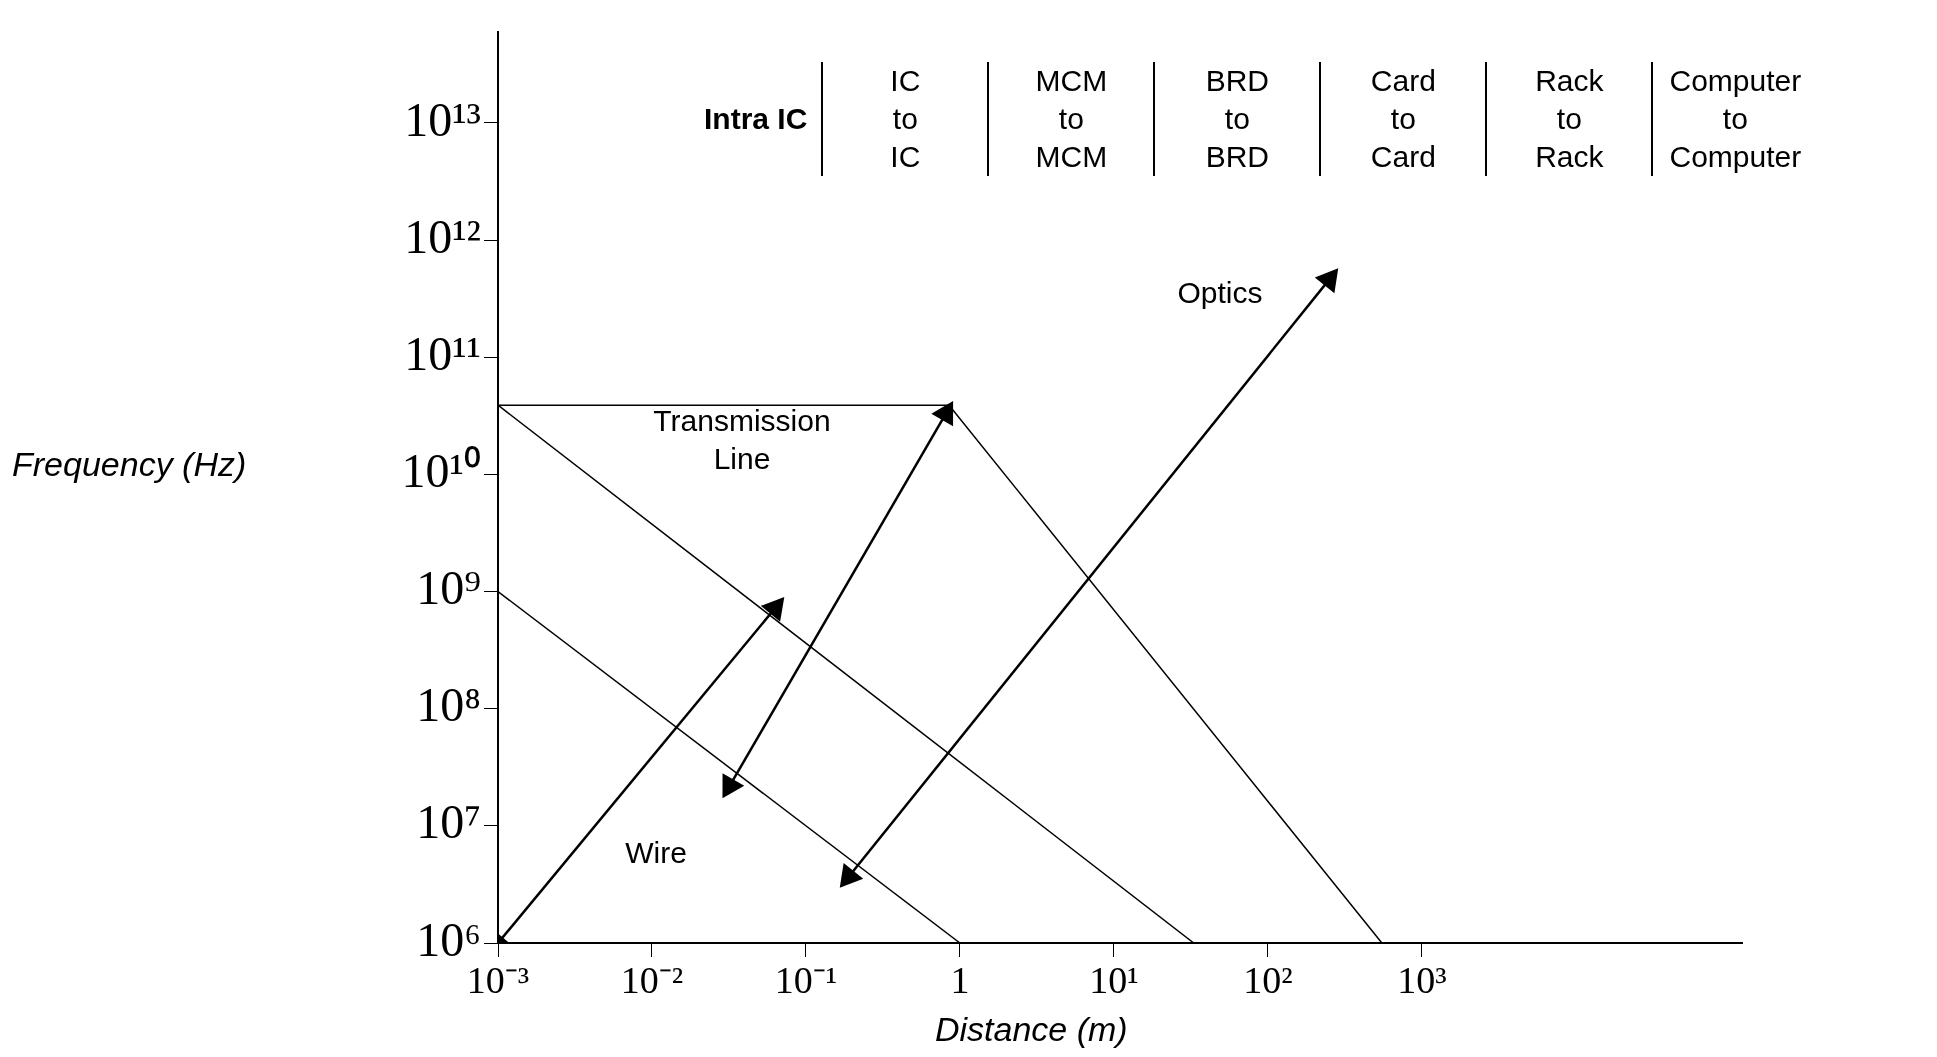 Image resolution: width=1937 pixels, height=1057 pixels. What do you see at coordinates (442, 119) in the screenshot?
I see `y-tick-label: 10¹³` at bounding box center [442, 119].